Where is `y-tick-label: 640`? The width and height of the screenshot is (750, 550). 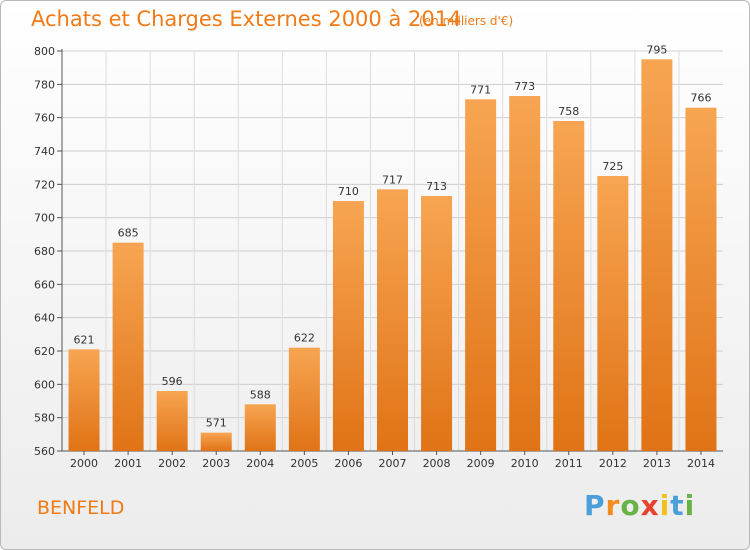
y-tick-label: 640 is located at coordinates (44, 318).